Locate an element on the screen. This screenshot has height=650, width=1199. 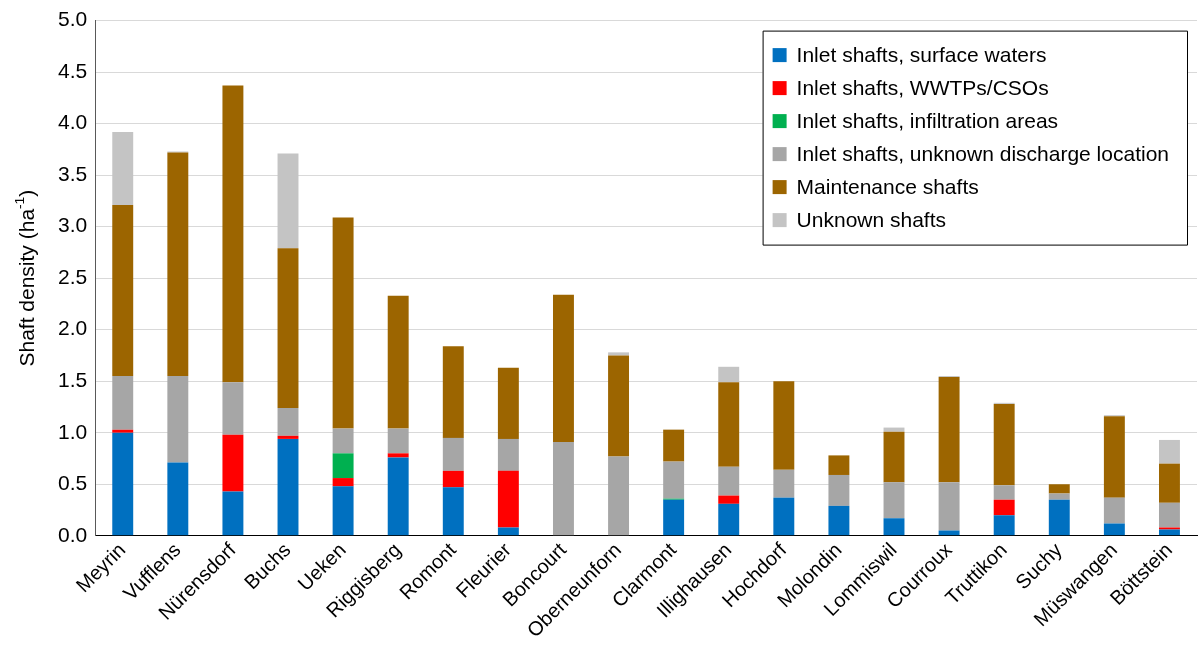
y-tick-label: 1.5 is located at coordinates (72, 380).